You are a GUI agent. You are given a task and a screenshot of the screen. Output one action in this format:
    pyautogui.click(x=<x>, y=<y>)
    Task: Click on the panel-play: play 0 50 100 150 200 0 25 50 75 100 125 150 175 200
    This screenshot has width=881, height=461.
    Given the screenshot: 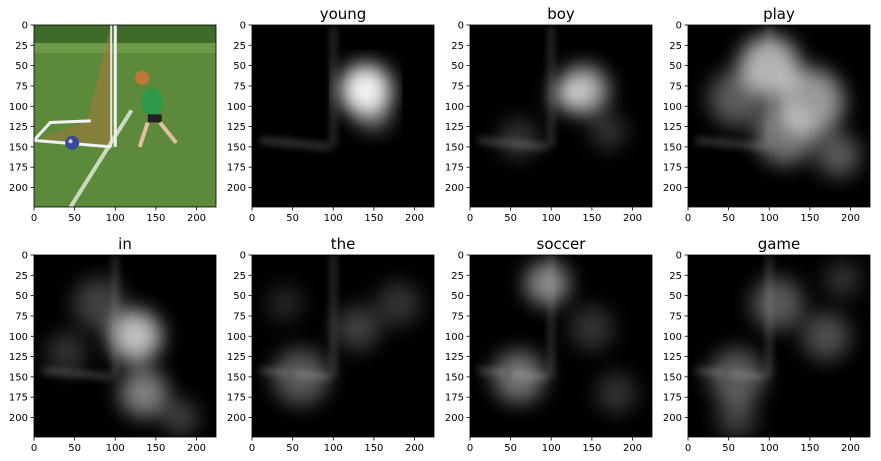 What is the action you would take?
    pyautogui.click(x=766, y=114)
    